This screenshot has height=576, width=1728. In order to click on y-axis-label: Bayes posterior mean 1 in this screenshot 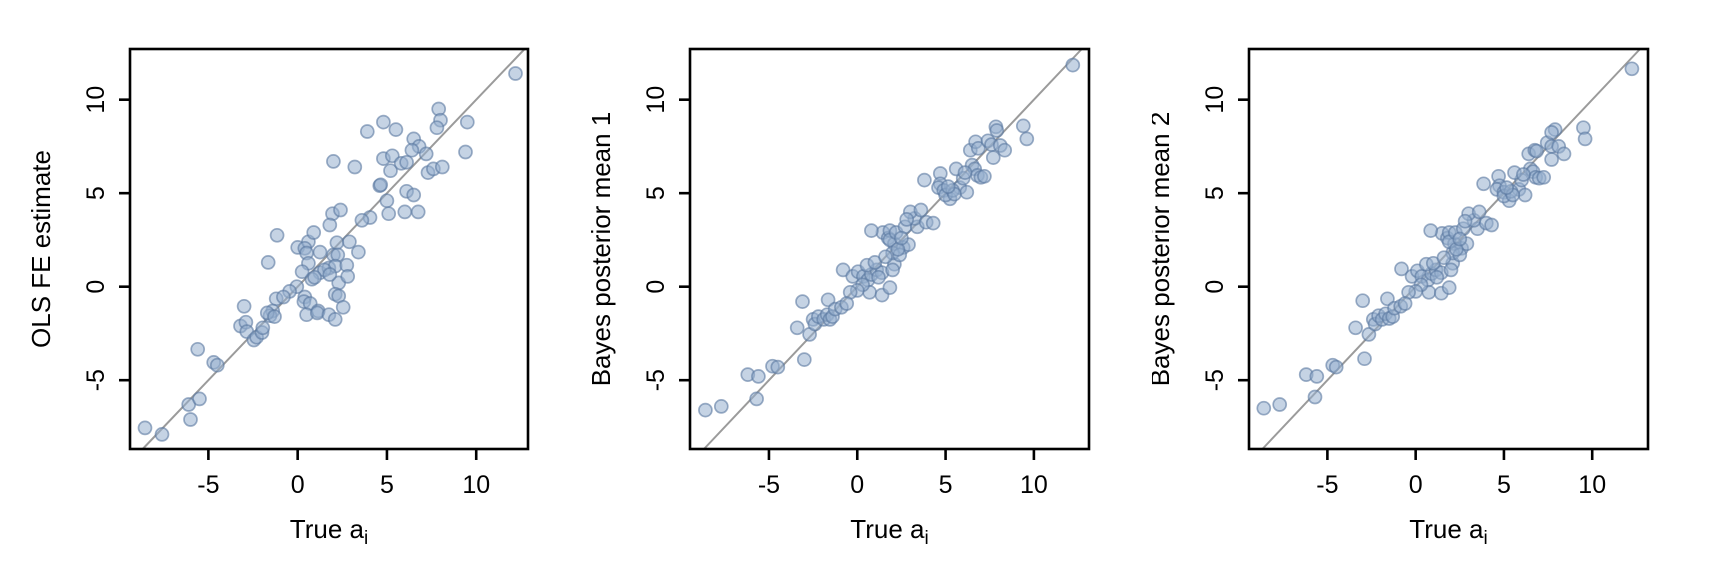, I will do `click(601, 249)`.